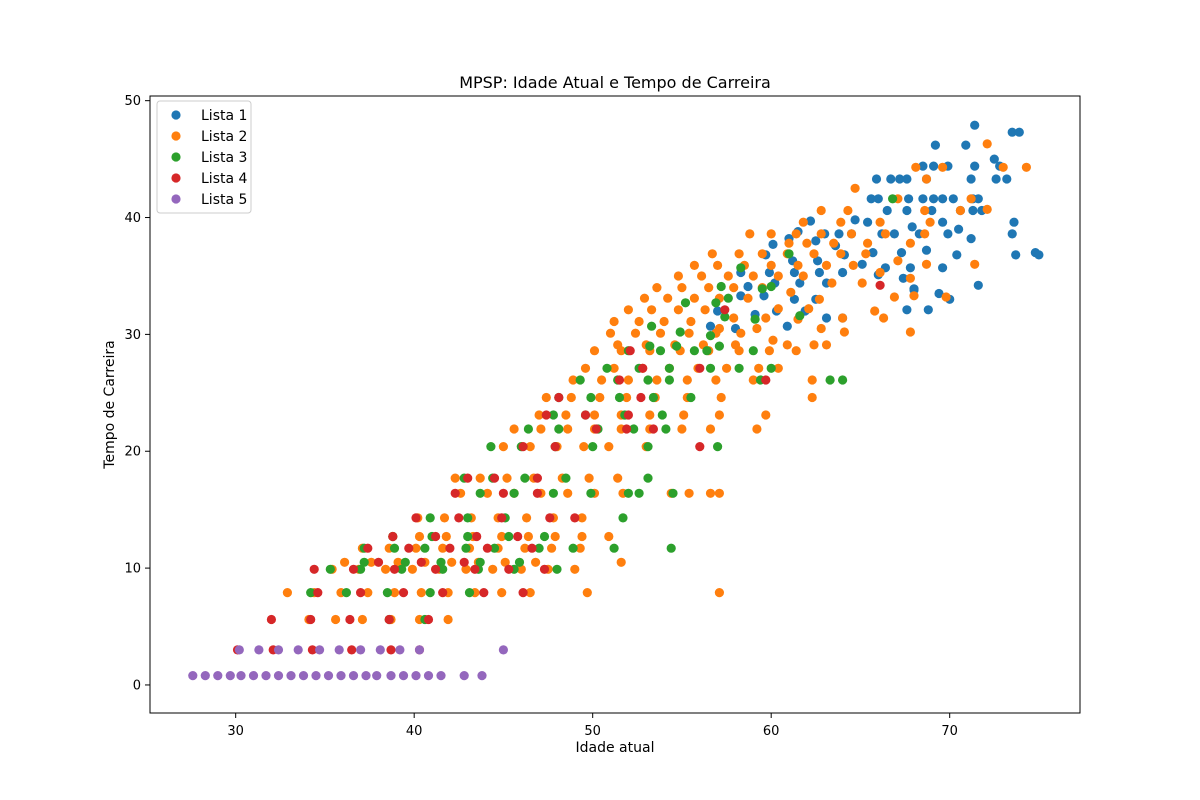 This screenshot has width=1200, height=800. I want to click on y-tick-label: 20, so click(132, 452).